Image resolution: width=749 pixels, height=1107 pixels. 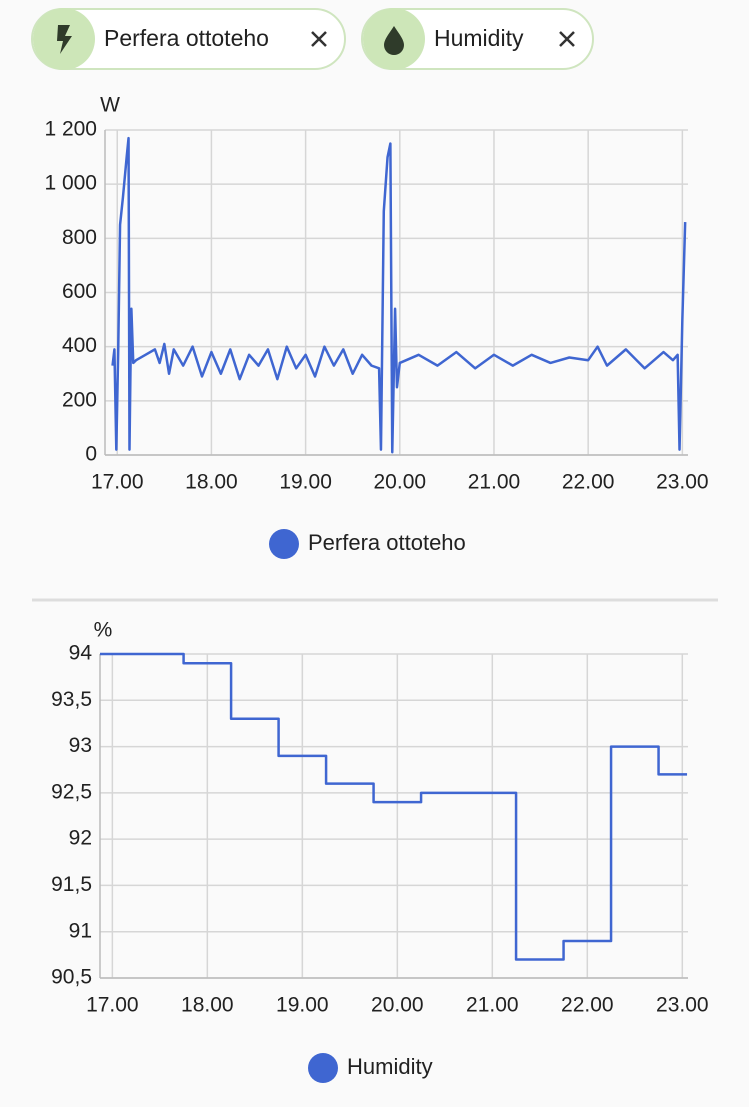 I want to click on chip: Humidity, so click(x=477, y=39).